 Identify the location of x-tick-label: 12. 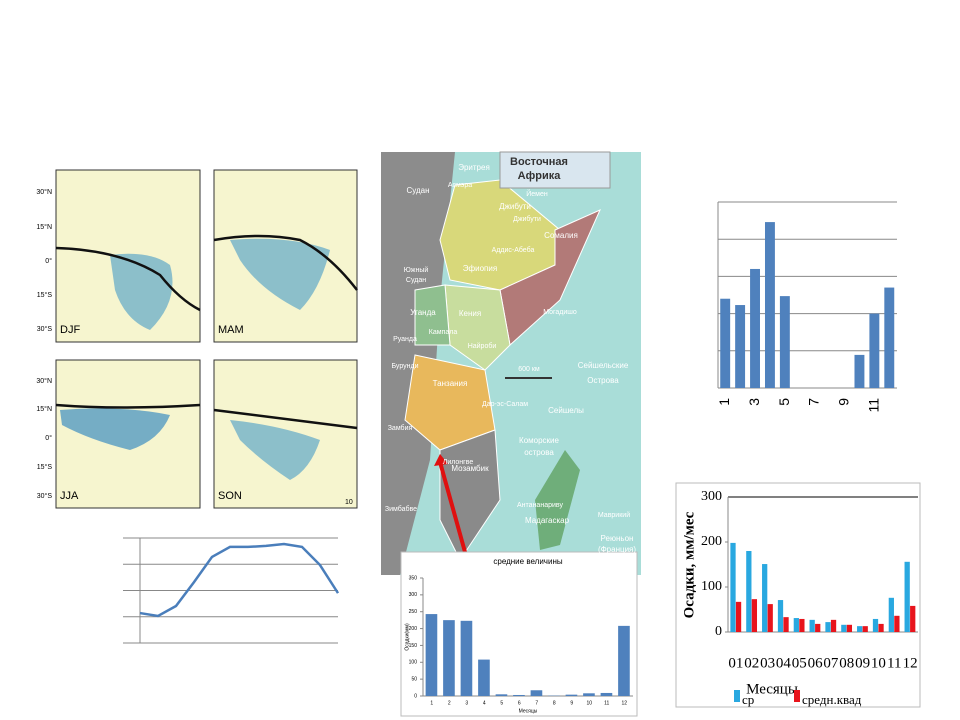
(624, 703).